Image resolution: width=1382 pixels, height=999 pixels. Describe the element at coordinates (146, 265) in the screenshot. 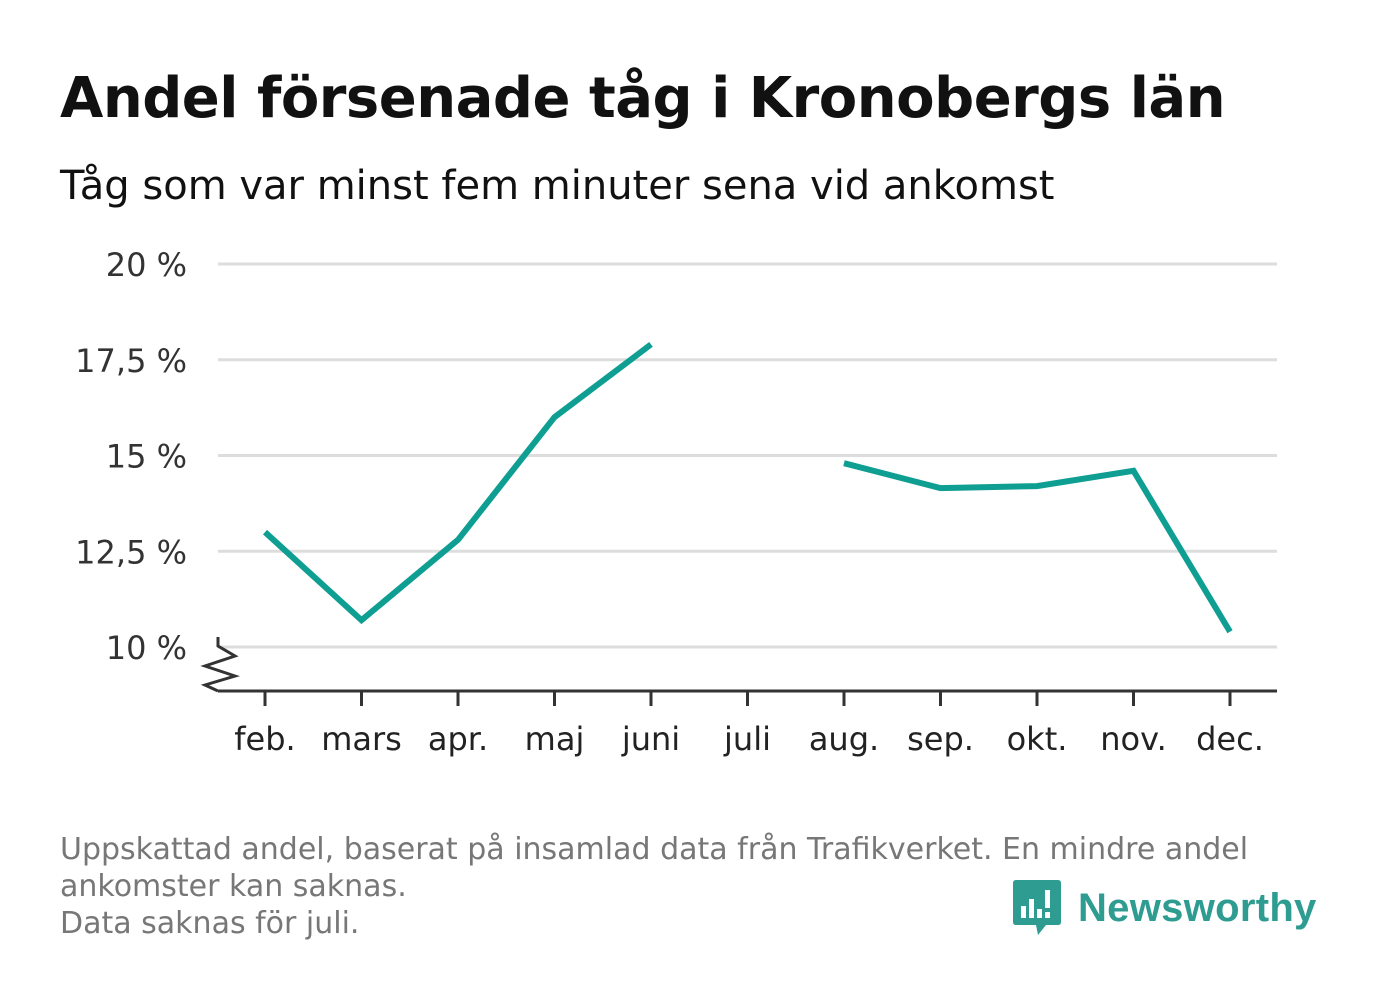

I see `y-tick-label: 20 %` at that location.